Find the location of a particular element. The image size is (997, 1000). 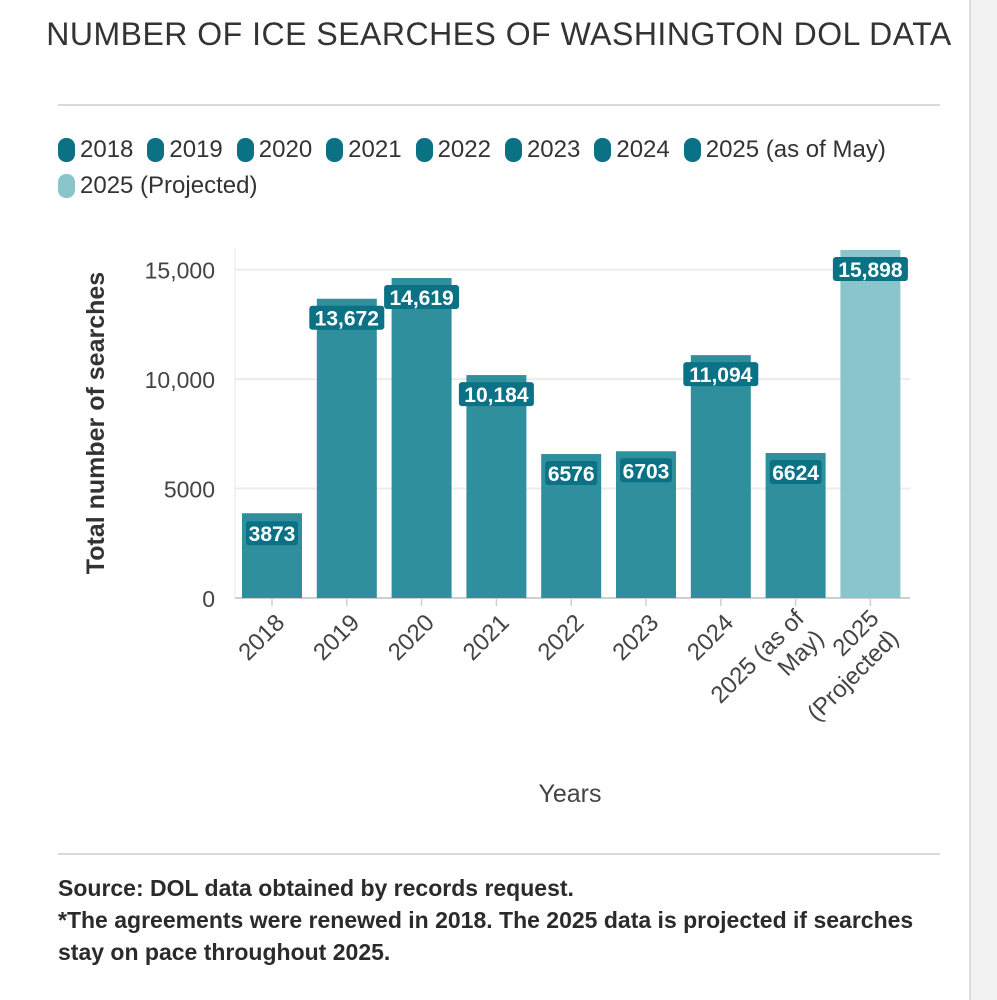

data-label: 10,184 is located at coordinates (496, 395).